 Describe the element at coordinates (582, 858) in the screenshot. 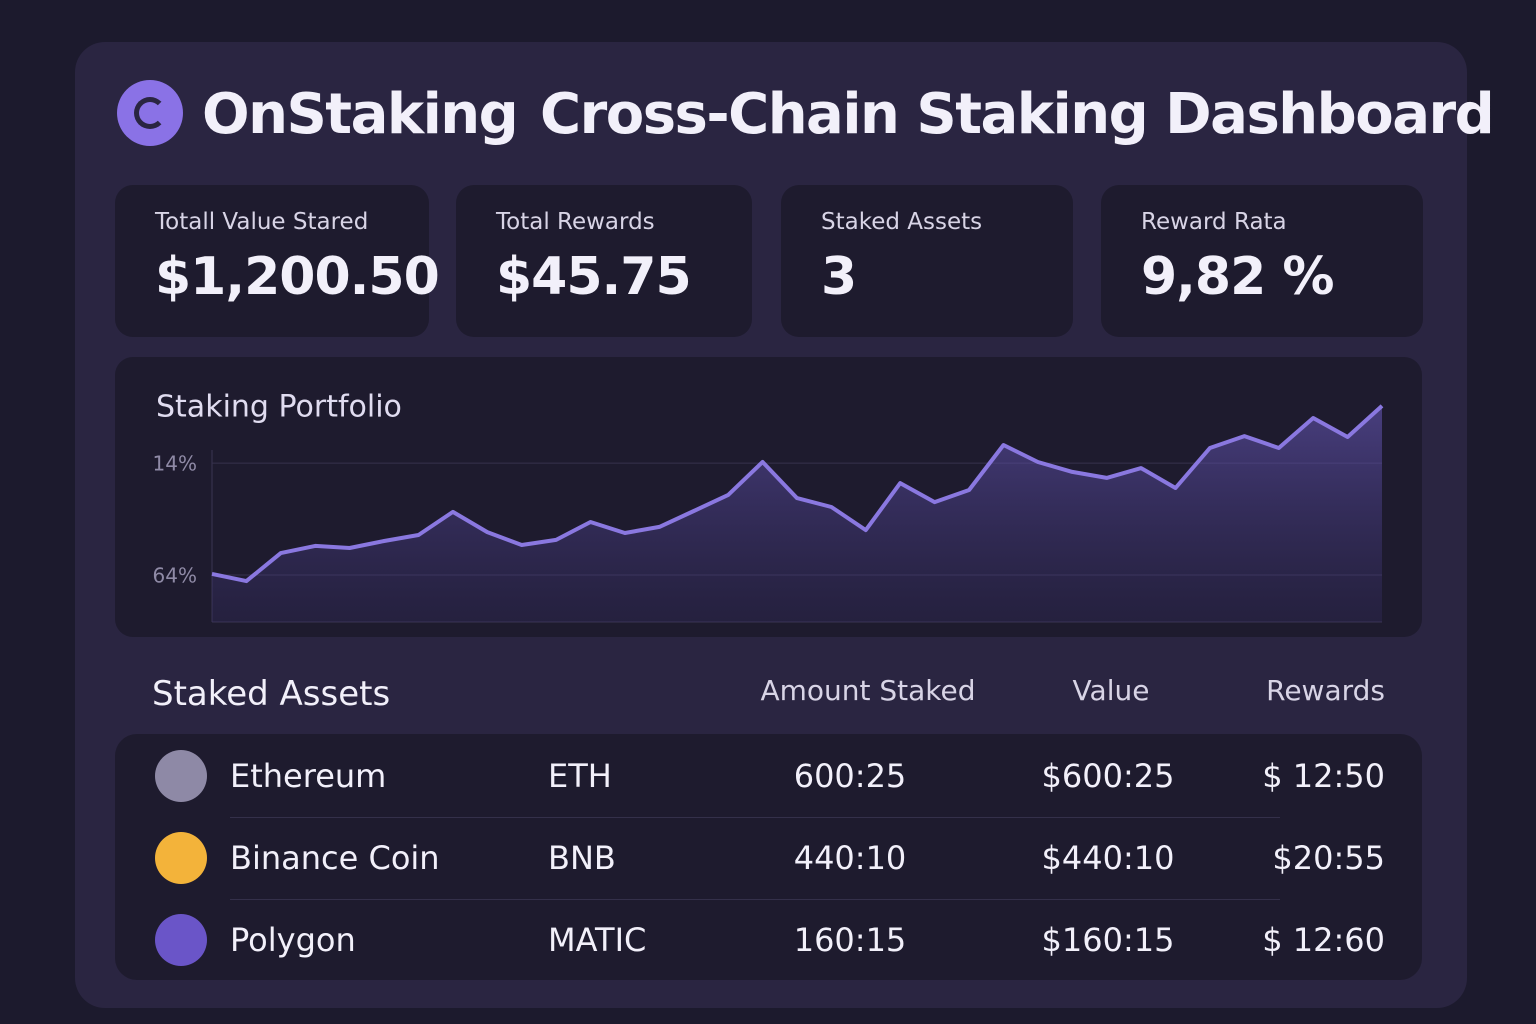

I see `asset-symbol: BNB` at that location.